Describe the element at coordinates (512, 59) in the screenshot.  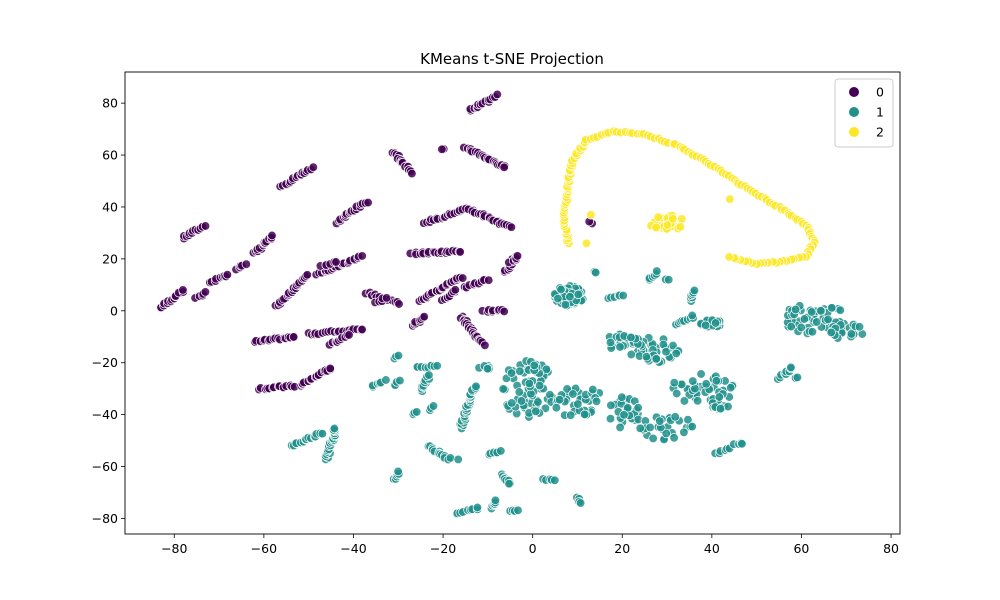
I see `chart-title: KMeans t-SNE Projection` at that location.